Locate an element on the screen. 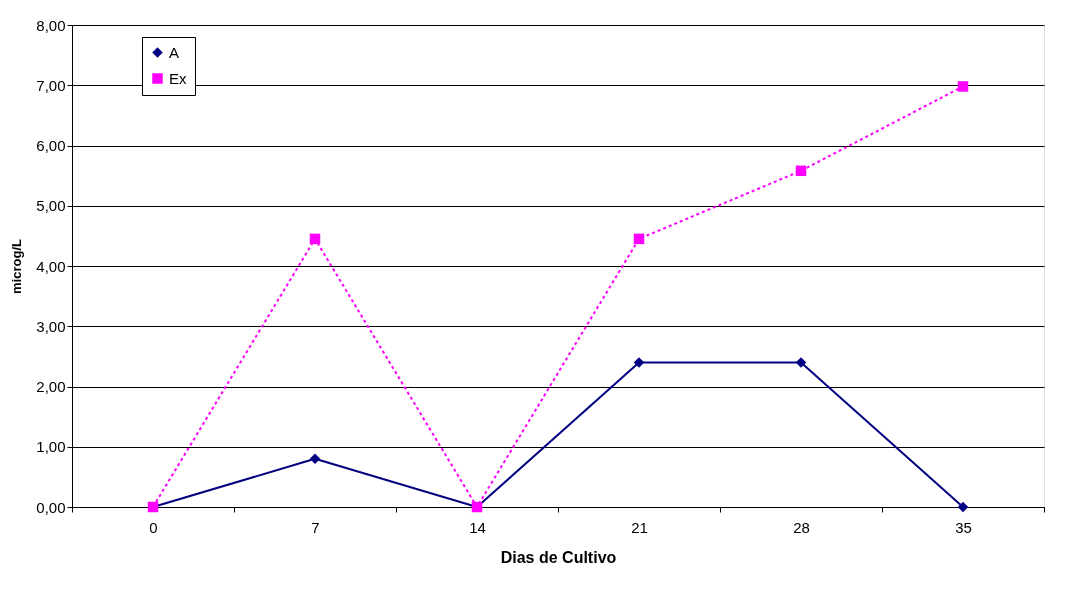 The width and height of the screenshot is (1086, 601). y-tick-label: 0,00 is located at coordinates (51, 507).